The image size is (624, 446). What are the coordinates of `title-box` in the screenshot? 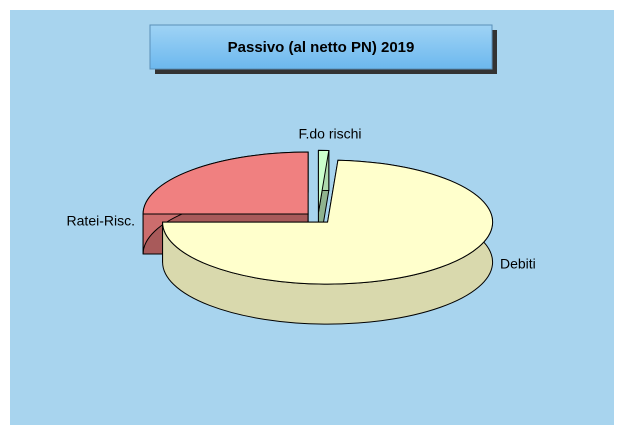 It's located at (321, 47).